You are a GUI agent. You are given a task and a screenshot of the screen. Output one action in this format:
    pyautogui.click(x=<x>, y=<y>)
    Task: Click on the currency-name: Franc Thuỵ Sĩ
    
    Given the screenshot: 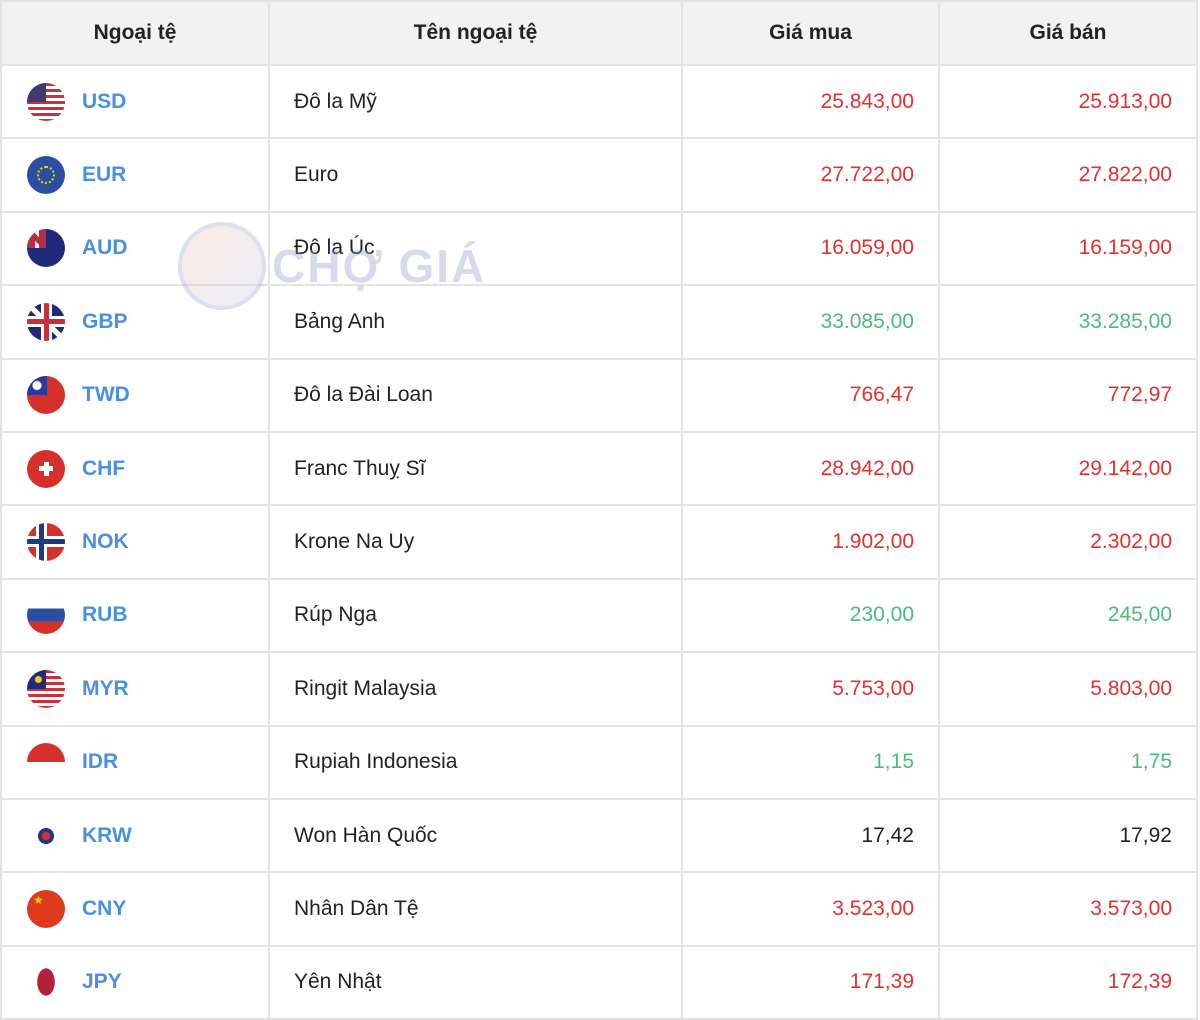 What is the action you would take?
    pyautogui.click(x=475, y=468)
    